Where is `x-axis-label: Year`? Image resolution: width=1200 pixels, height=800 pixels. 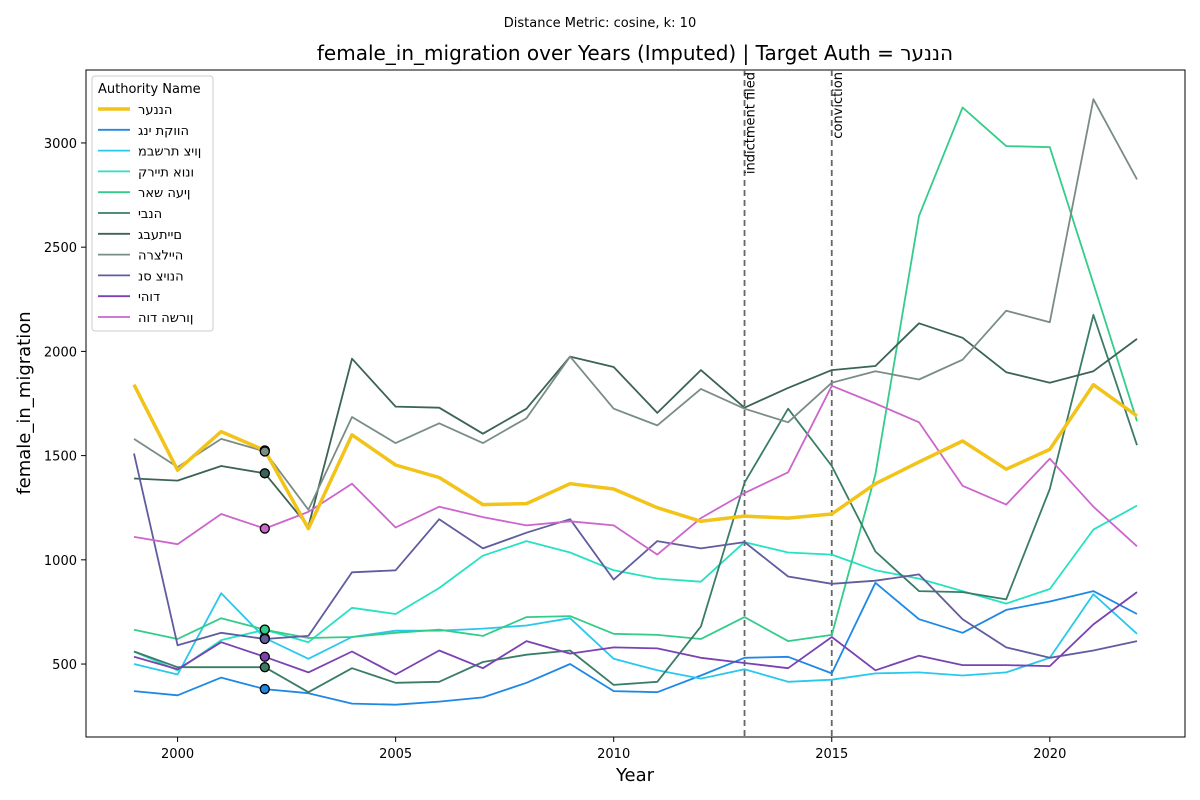 x-axis-label: Year is located at coordinates (635, 775).